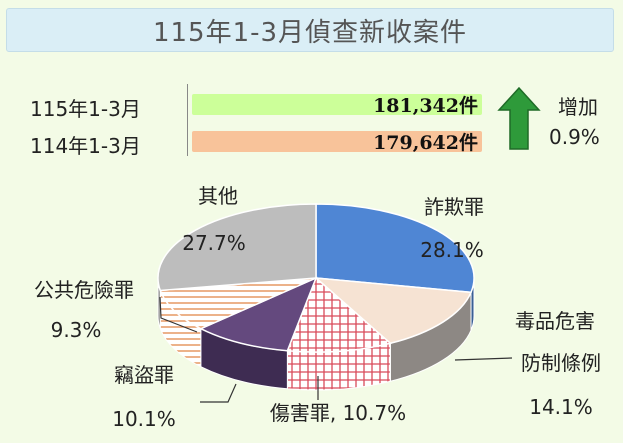 The height and width of the screenshot is (443, 623). Describe the element at coordinates (578, 107) in the screenshot. I see `change-label: 增加` at that location.